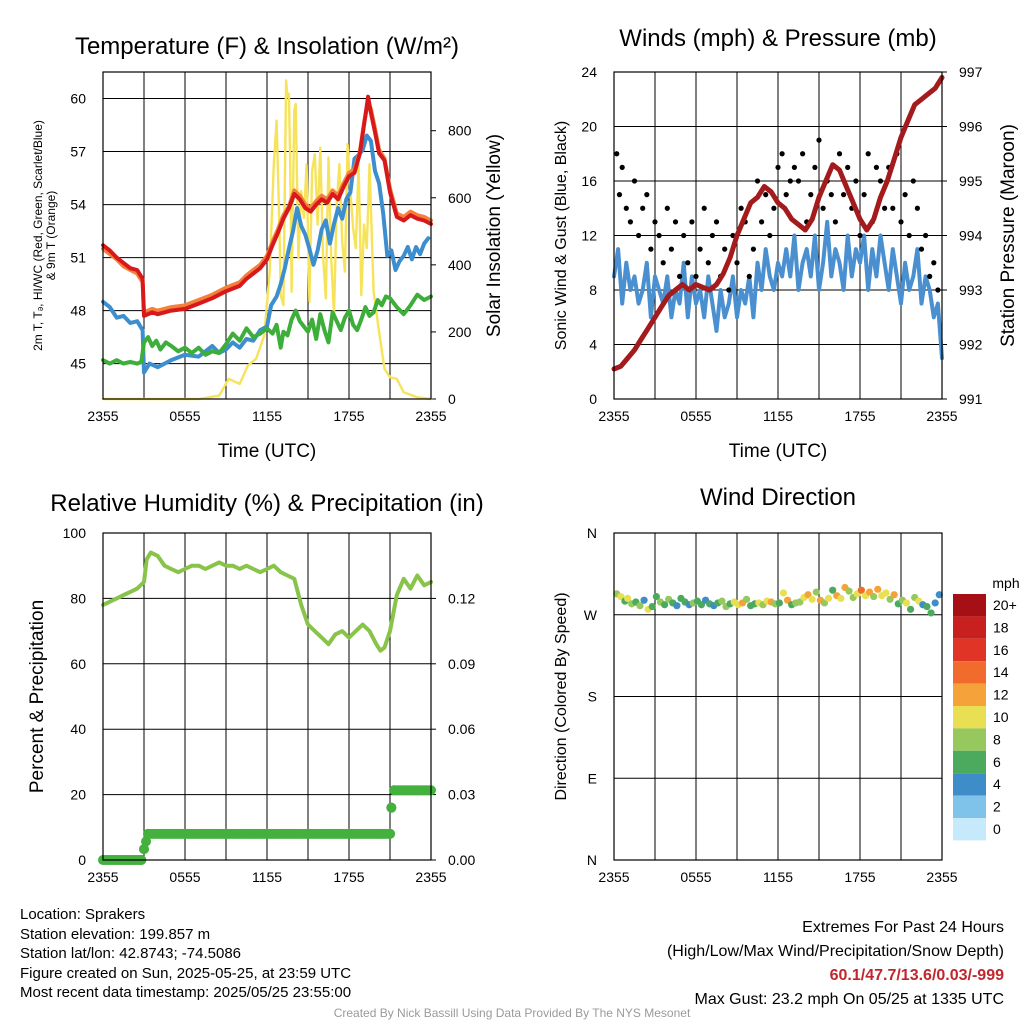  What do you see at coordinates (267, 206) in the screenshot?
I see `series-line-red` at bounding box center [267, 206].